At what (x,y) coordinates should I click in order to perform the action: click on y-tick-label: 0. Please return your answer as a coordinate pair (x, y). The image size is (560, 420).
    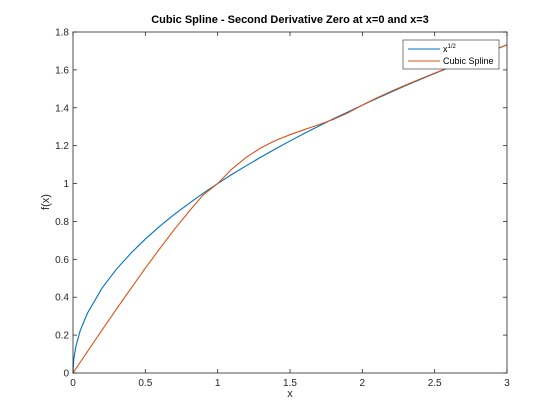
    Looking at the image, I should click on (66, 374).